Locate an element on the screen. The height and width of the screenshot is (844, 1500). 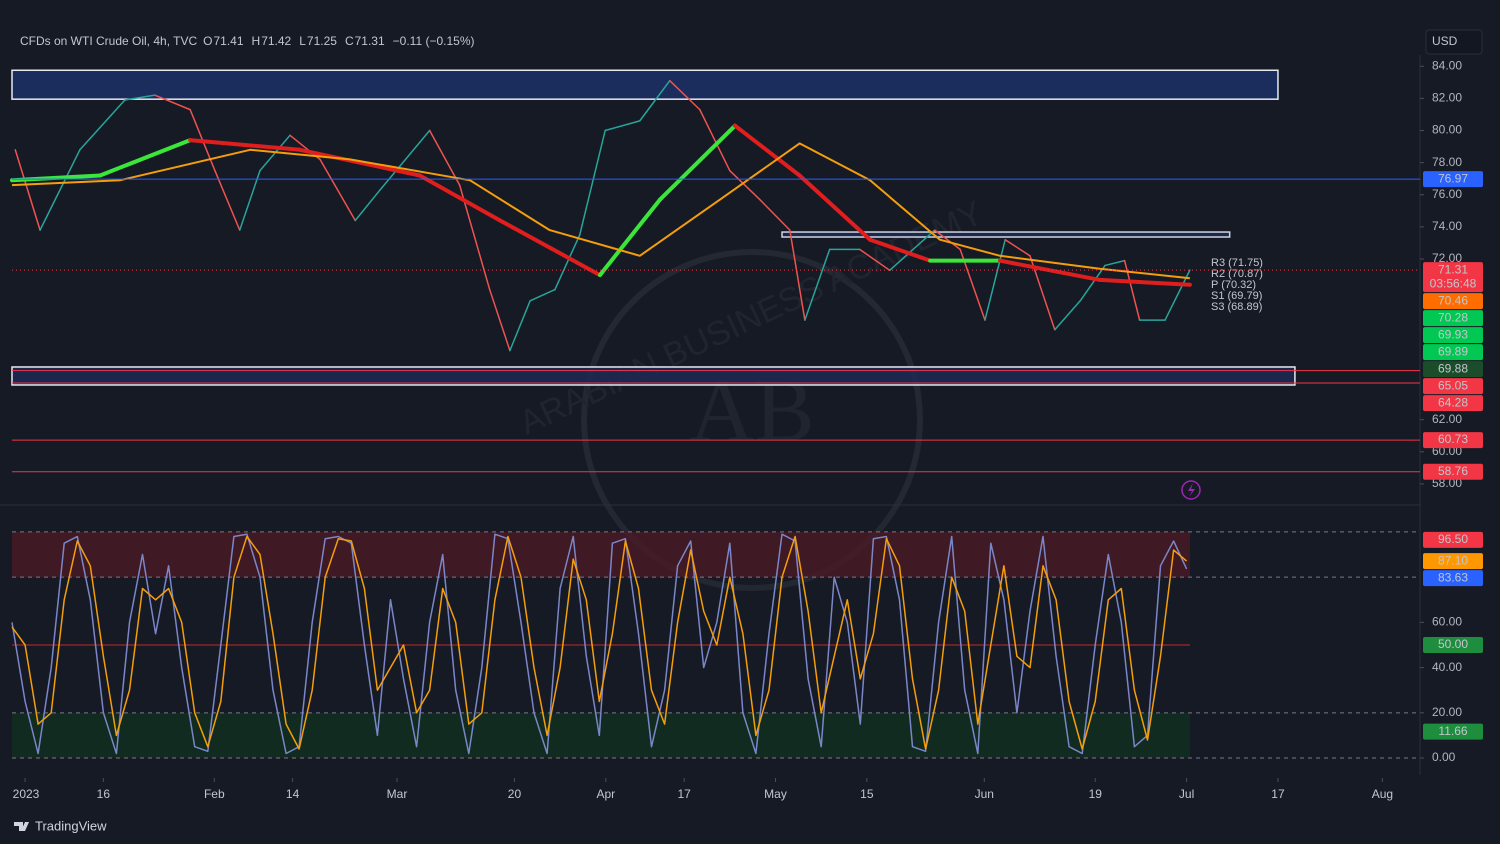
x-tick-label: 15 is located at coordinates (867, 794).